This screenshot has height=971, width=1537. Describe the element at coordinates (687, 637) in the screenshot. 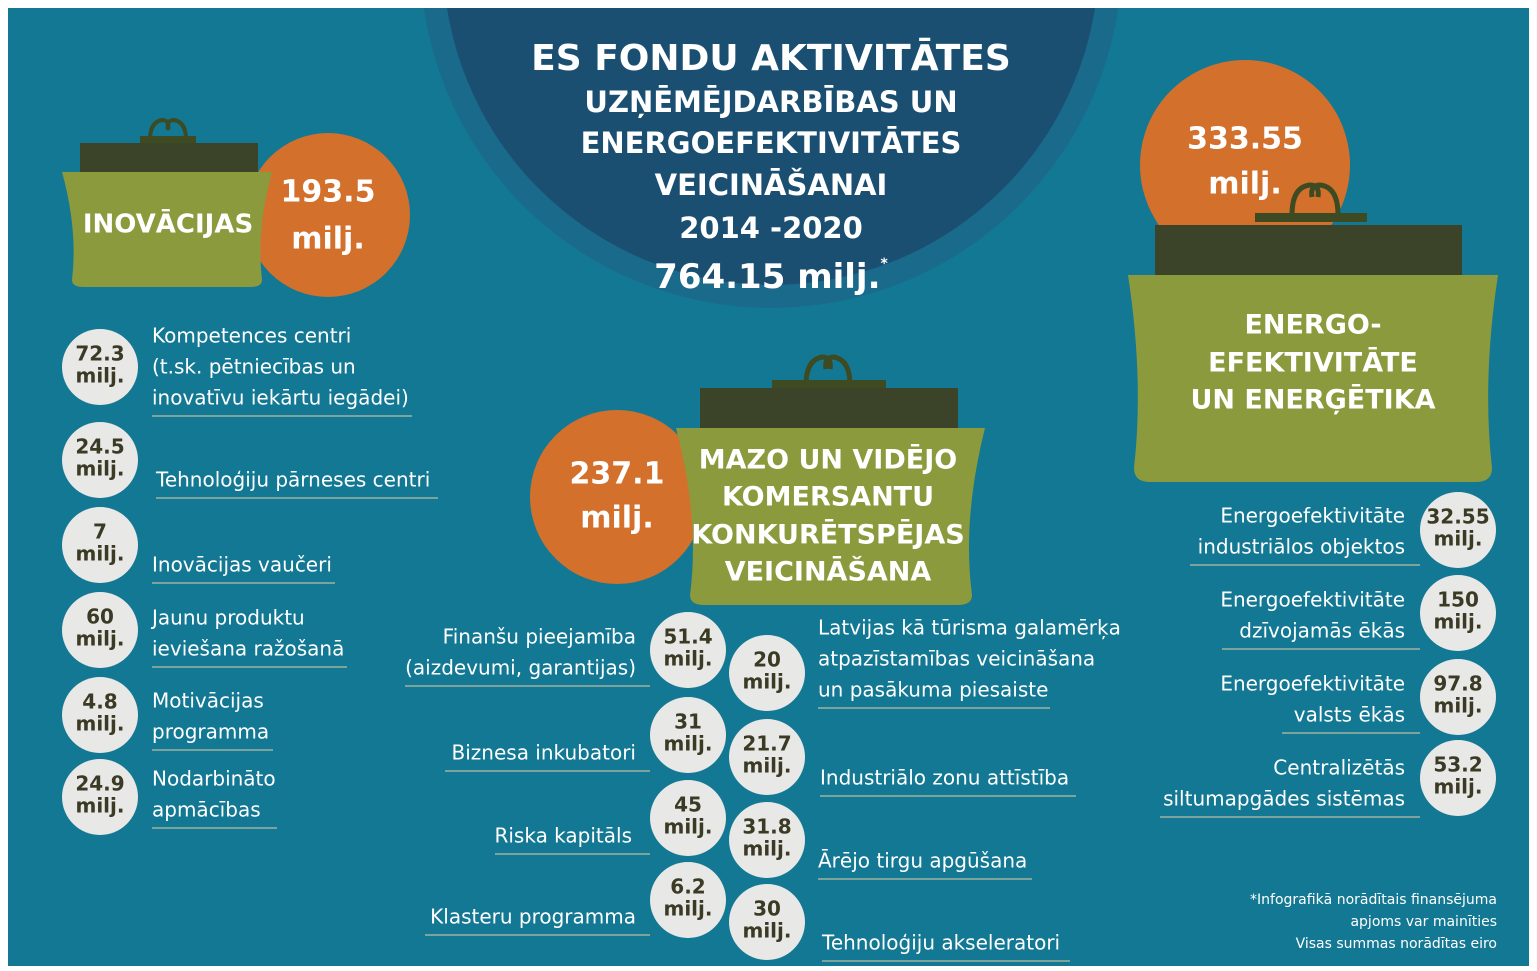

I see `item-amount: 51.4` at that location.